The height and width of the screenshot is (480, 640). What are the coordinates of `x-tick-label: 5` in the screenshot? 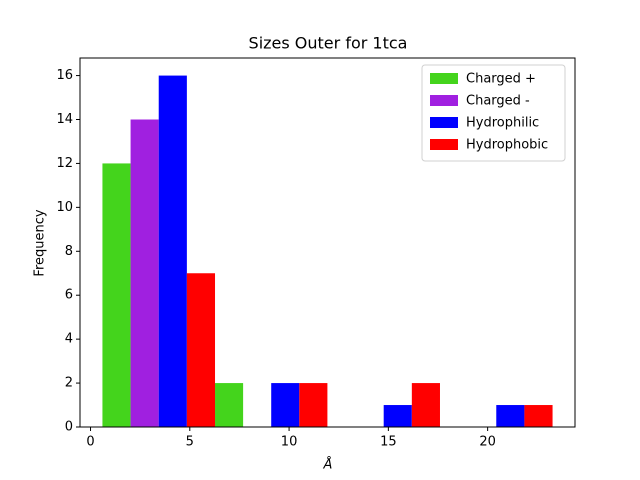 It's located at (190, 442).